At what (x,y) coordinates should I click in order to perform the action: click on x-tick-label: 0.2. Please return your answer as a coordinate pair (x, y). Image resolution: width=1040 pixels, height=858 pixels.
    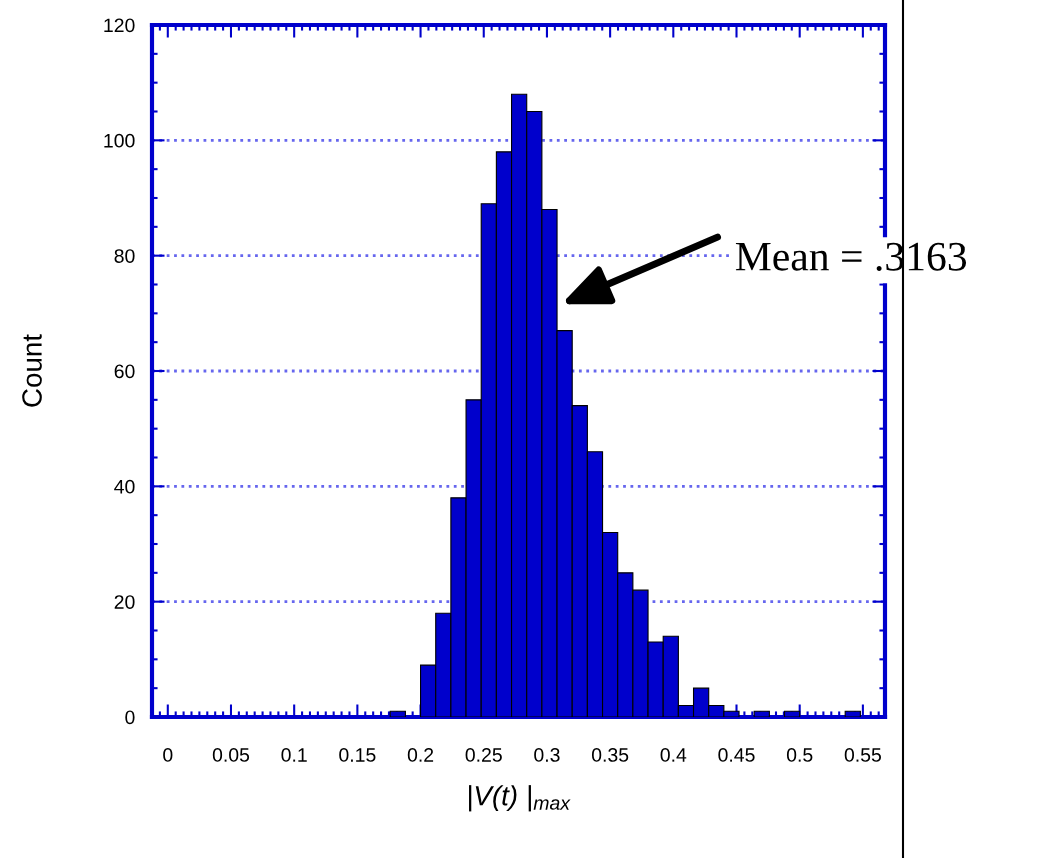
    Looking at the image, I should click on (420, 755).